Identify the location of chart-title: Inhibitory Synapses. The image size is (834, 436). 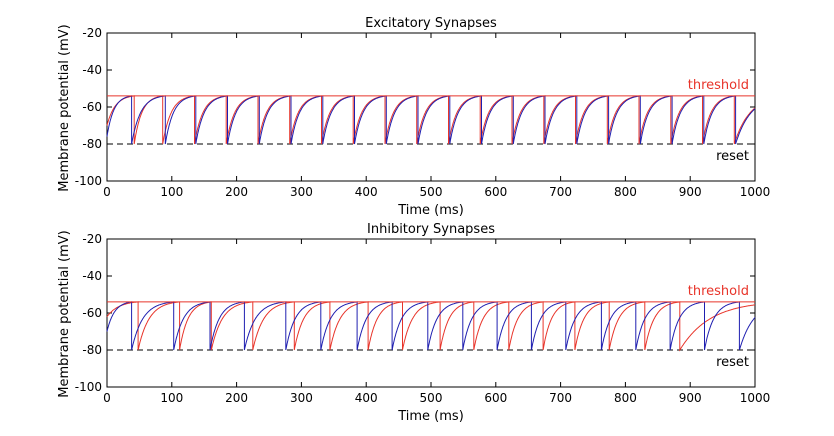
(431, 229).